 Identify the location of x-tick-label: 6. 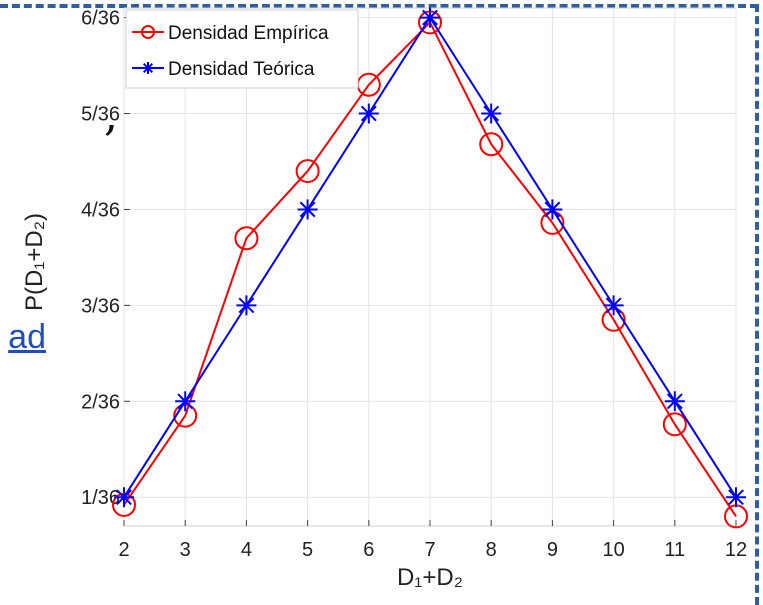
(368, 550).